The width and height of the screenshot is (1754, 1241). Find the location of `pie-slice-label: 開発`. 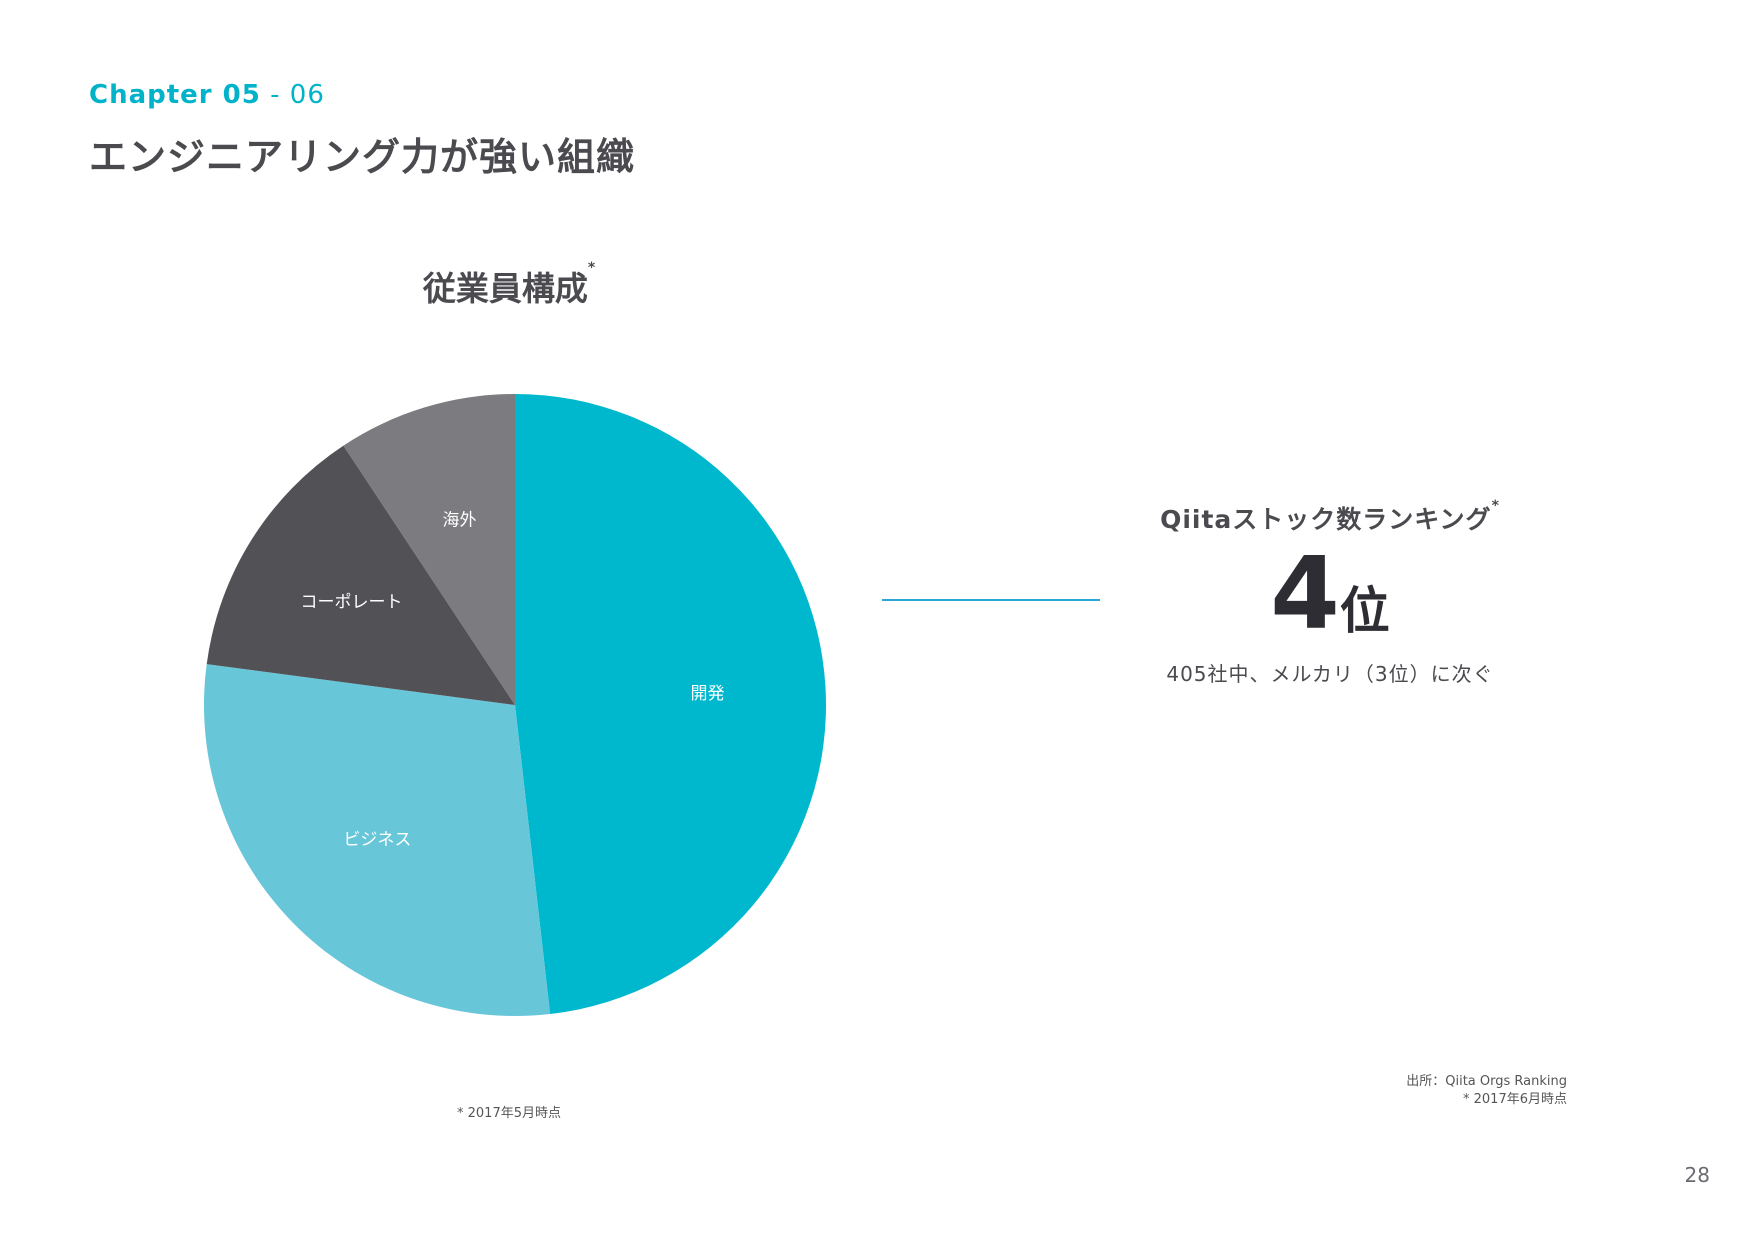

pie-slice-label: 開発 is located at coordinates (708, 694).